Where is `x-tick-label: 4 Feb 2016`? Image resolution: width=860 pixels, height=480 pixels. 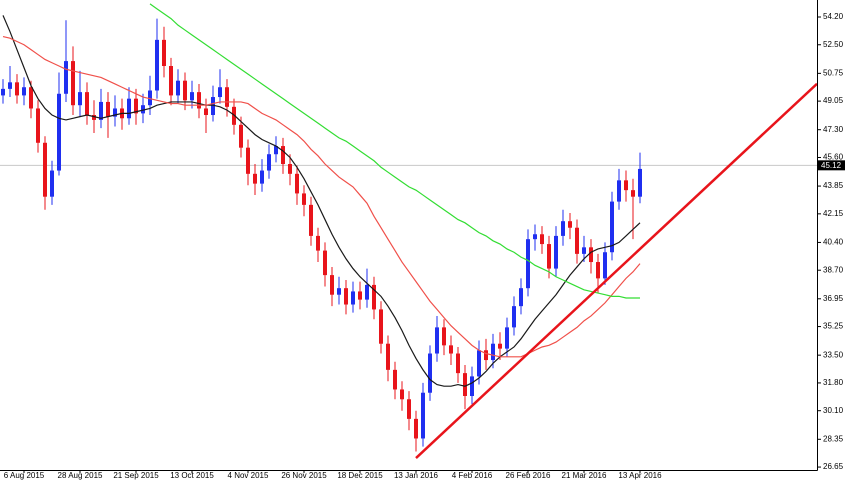 x-tick-label: 4 Feb 2016 is located at coordinates (472, 475).